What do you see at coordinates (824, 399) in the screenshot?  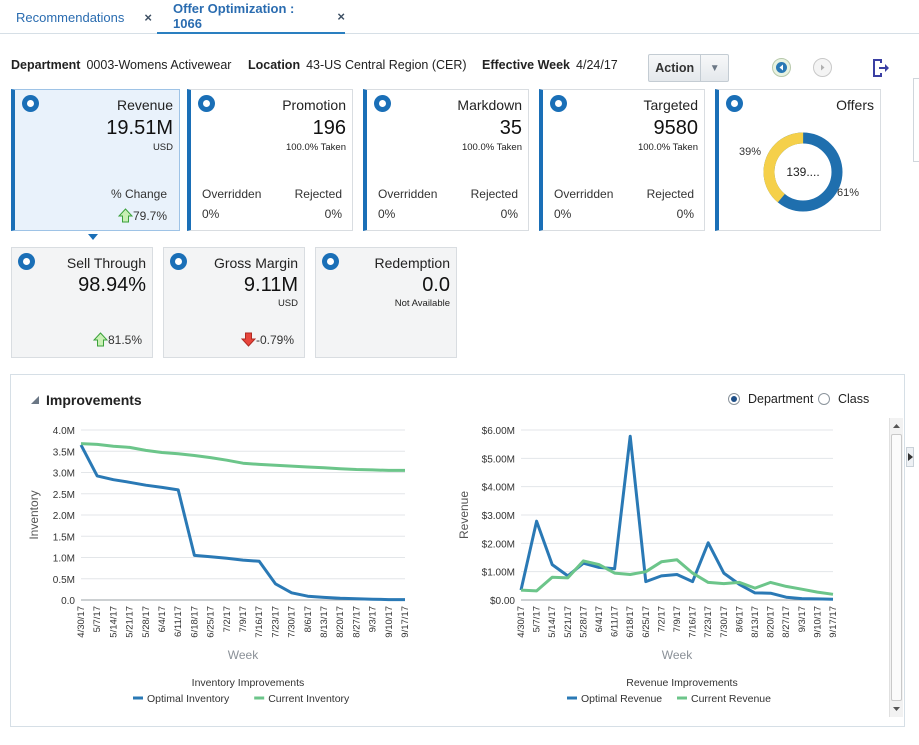 I see `class-radio` at bounding box center [824, 399].